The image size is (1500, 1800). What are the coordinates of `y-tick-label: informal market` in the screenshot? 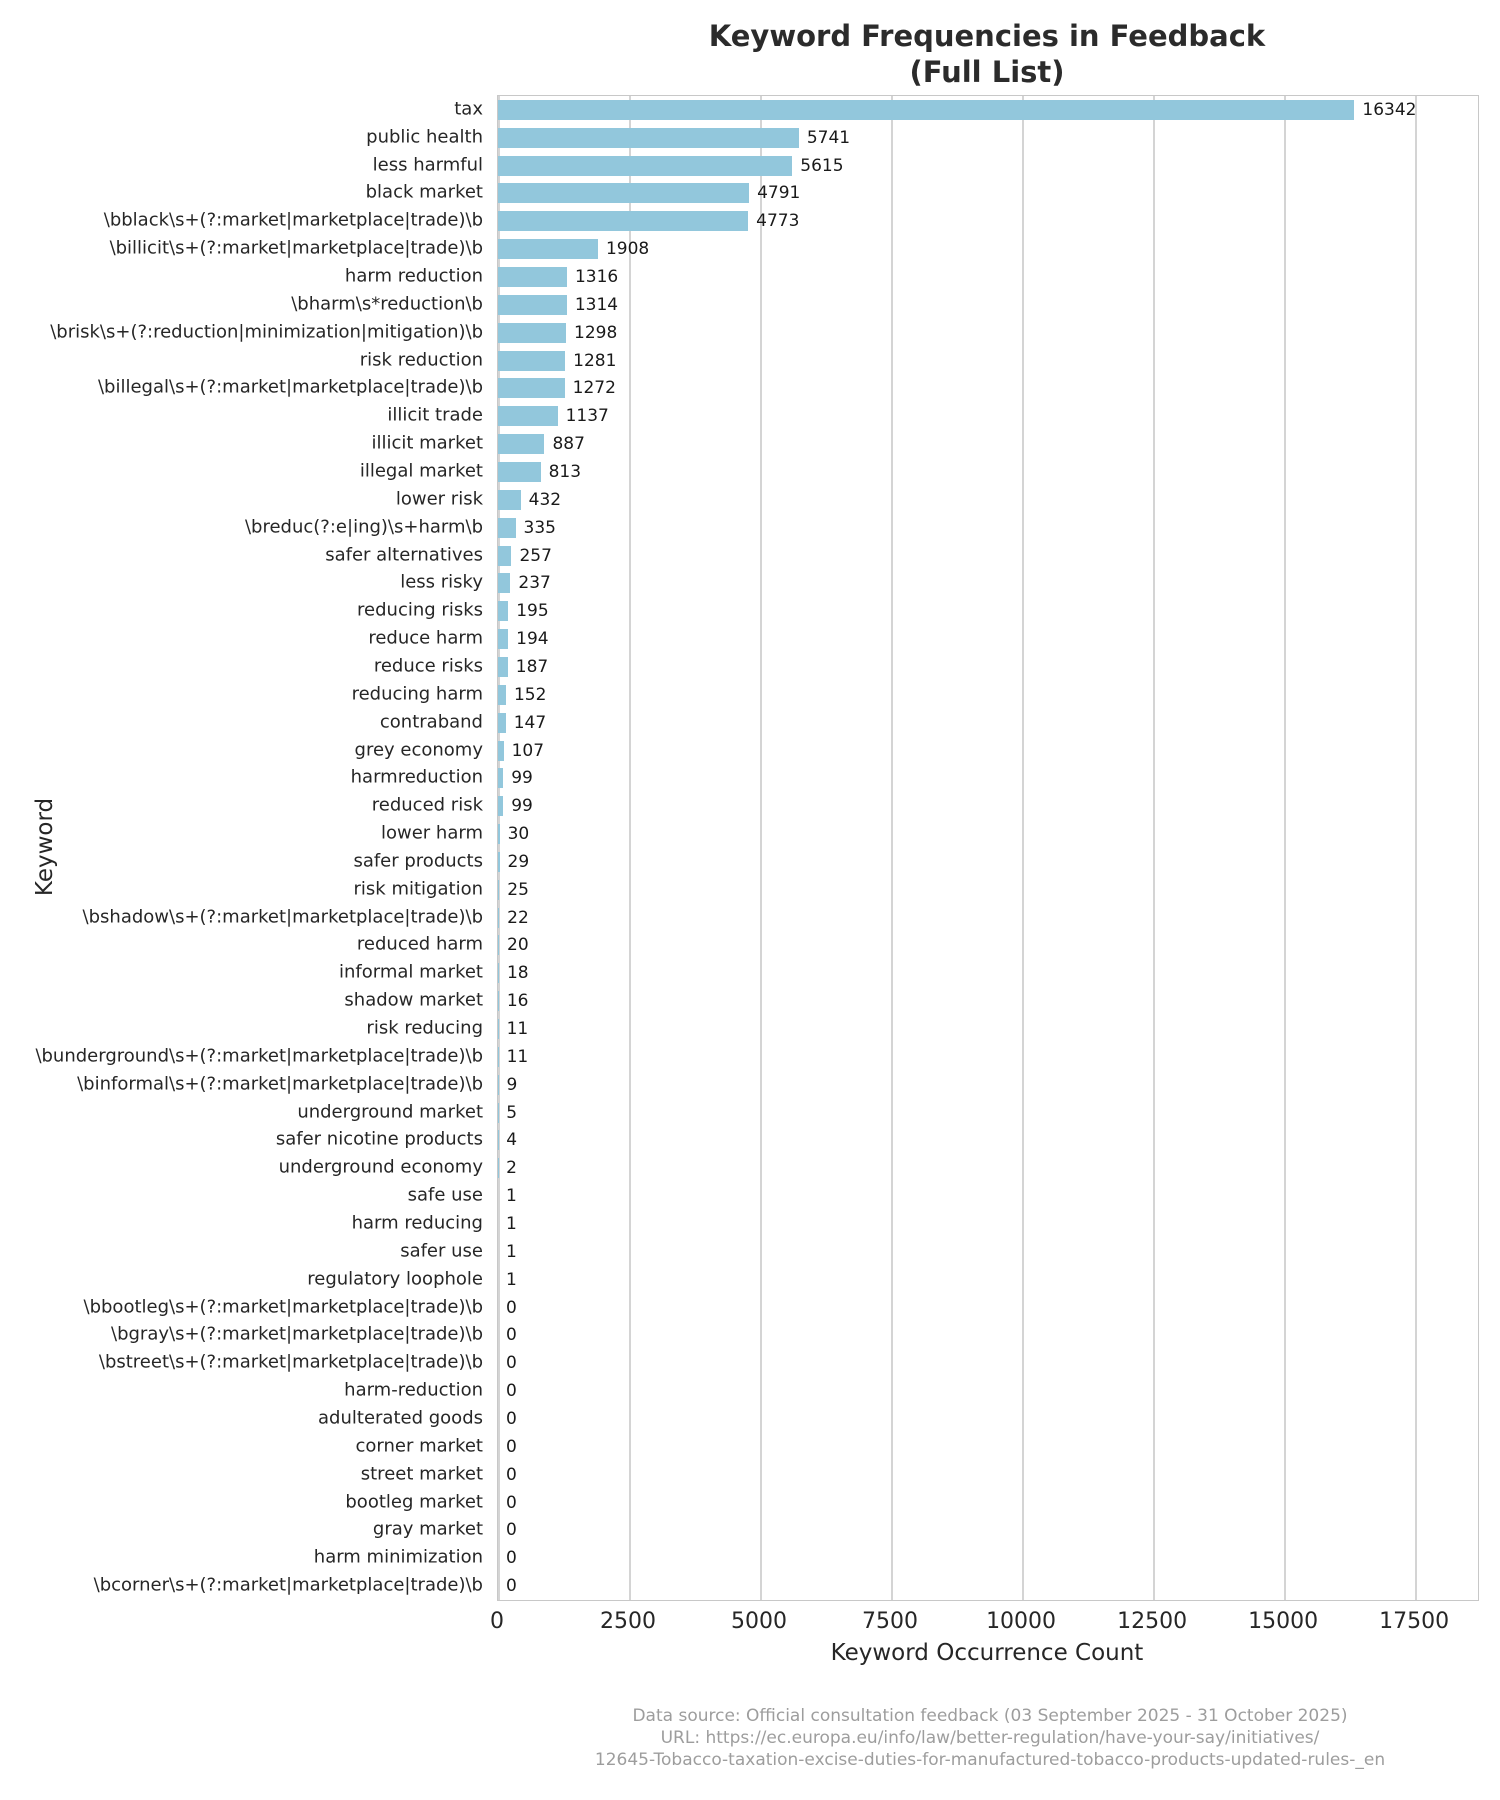 It's located at (410, 972).